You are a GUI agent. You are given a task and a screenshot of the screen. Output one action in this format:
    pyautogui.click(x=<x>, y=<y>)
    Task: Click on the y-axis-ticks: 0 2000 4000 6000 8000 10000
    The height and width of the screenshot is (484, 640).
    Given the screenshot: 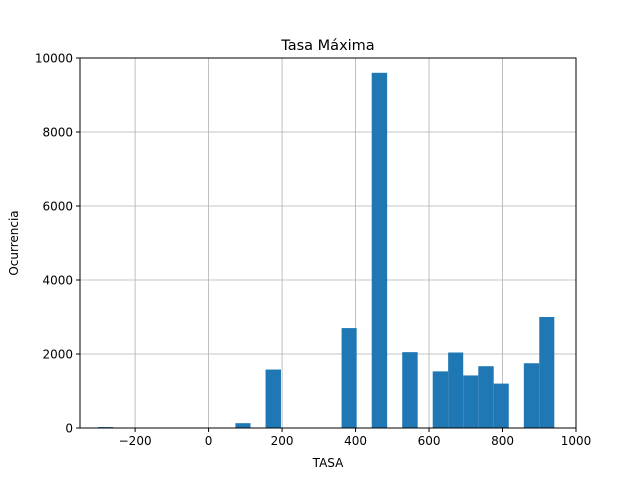 What is the action you would take?
    pyautogui.click(x=57, y=244)
    